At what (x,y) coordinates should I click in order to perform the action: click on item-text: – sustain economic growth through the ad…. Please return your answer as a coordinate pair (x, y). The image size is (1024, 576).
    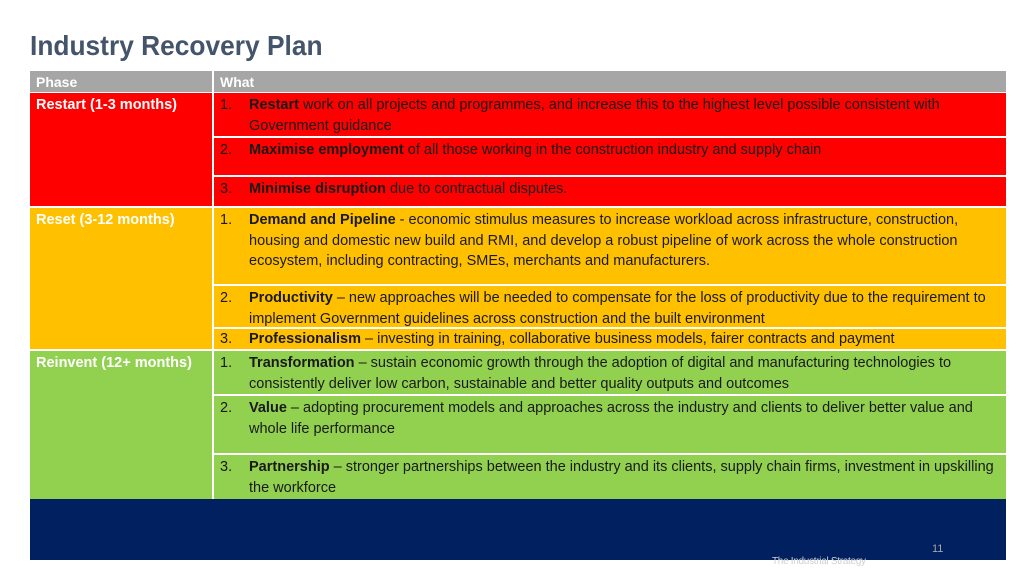
    Looking at the image, I should click on (600, 373).